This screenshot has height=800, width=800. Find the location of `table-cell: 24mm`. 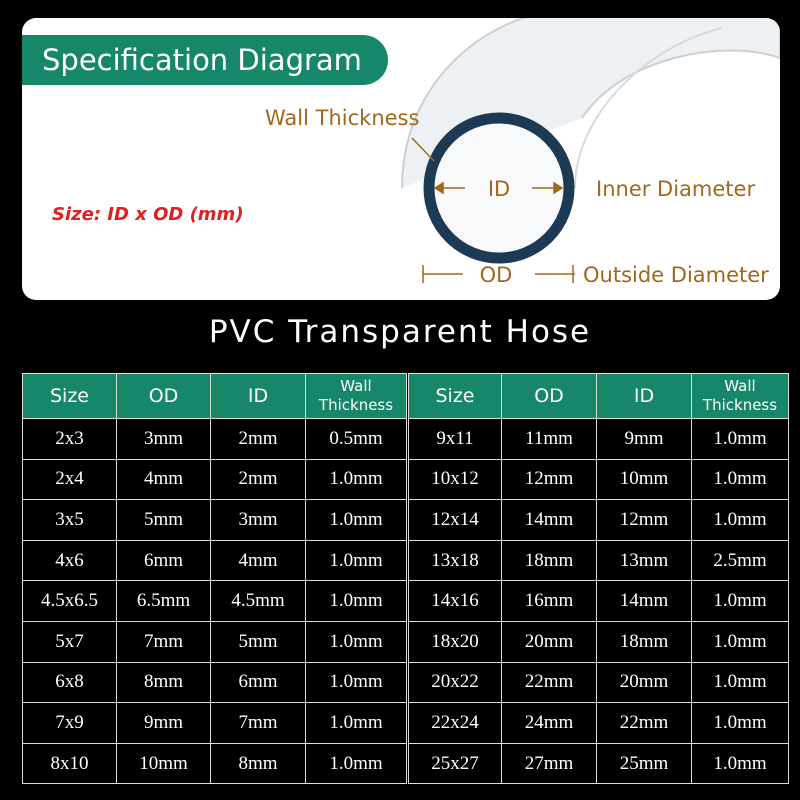

table-cell: 24mm is located at coordinates (549, 723).